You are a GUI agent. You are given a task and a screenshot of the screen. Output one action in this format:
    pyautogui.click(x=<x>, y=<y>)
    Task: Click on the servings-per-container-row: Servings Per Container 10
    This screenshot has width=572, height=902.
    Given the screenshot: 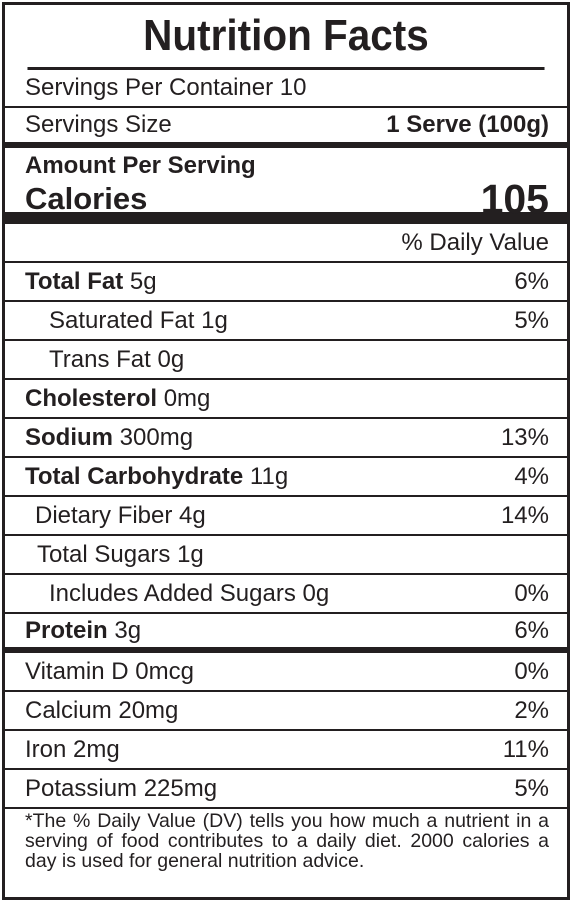 What is the action you would take?
    pyautogui.click(x=286, y=89)
    